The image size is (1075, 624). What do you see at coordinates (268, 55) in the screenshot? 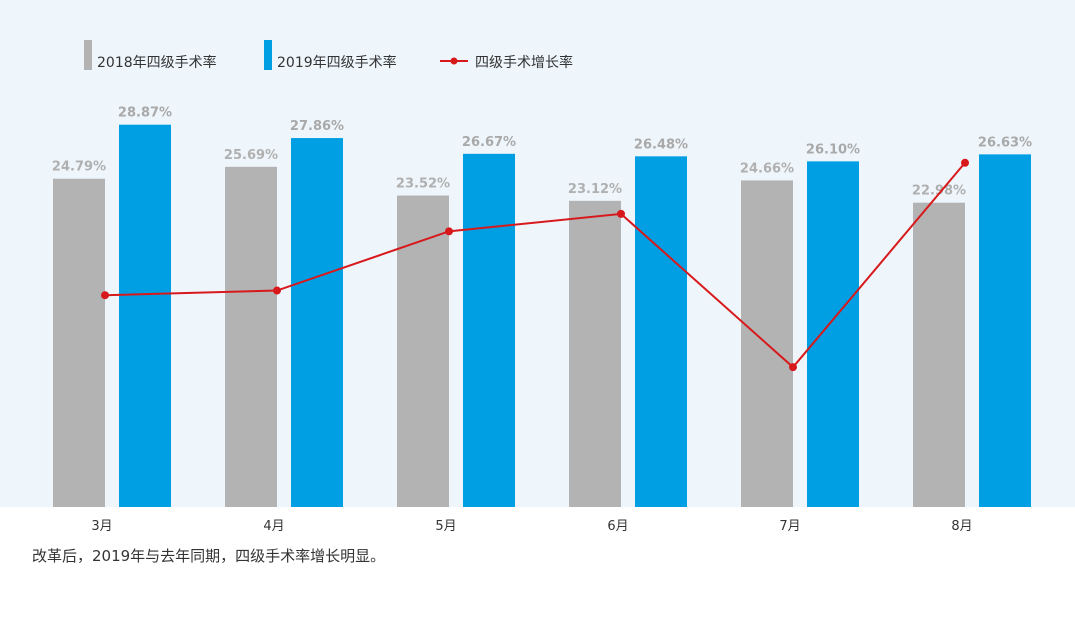
I see `legend-swatch-2019` at bounding box center [268, 55].